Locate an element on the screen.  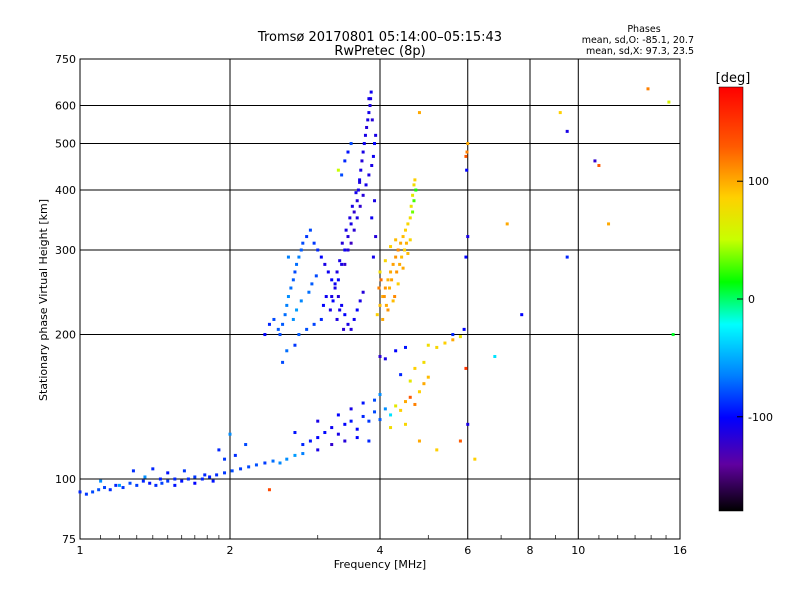
x-axis-ticks: 1 2 4 6 8 10 16 is located at coordinates (382, 546).